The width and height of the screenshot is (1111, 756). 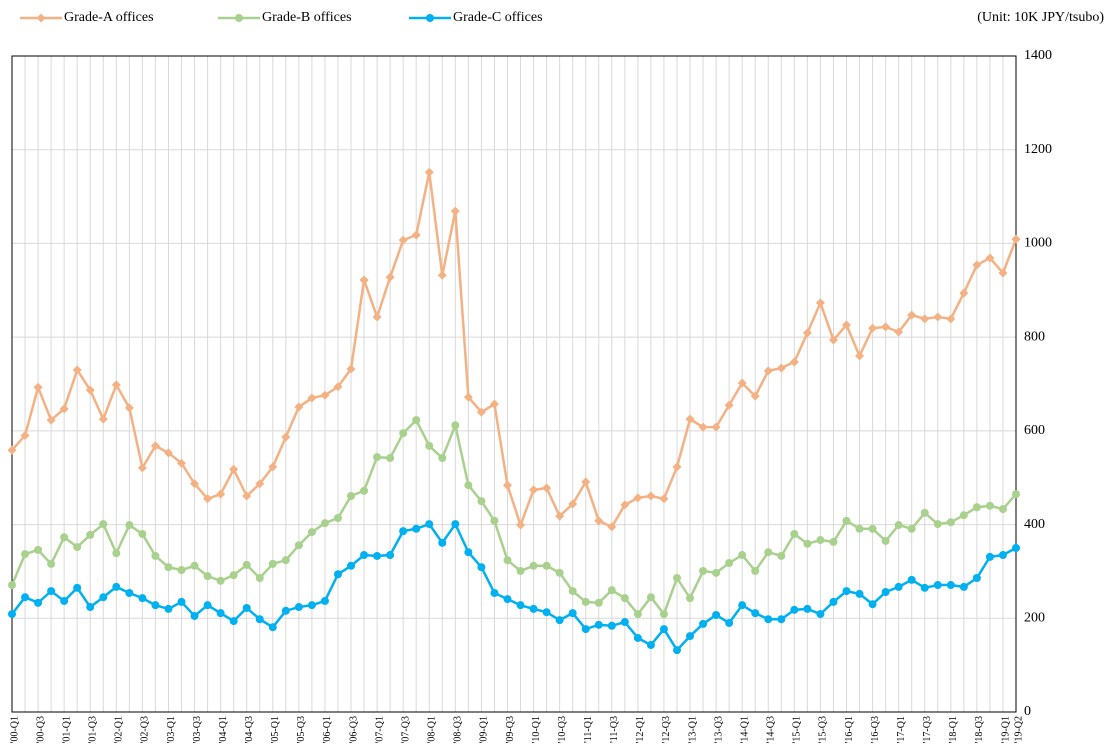 What do you see at coordinates (327, 729) in the screenshot?
I see `x-tick-label: '06-Q1` at bounding box center [327, 729].